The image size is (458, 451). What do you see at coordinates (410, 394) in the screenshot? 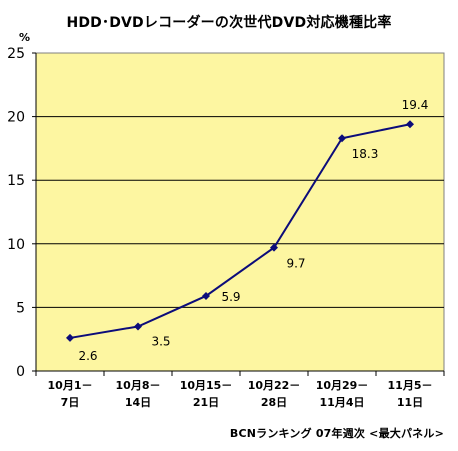
I see `x-tick-label: 11月5－ 11日` at bounding box center [410, 394].